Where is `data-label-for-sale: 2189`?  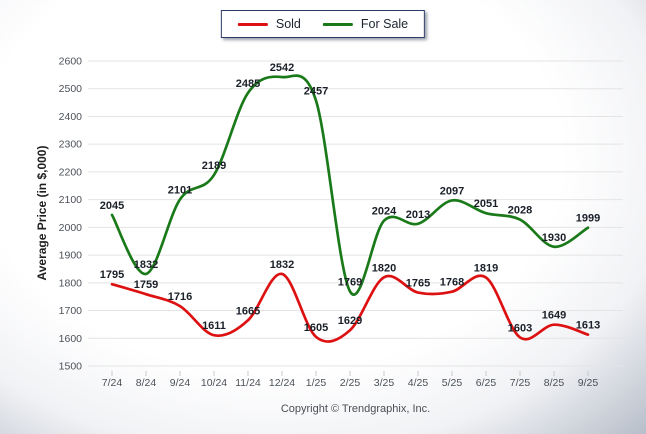 data-label-for-sale: 2189 is located at coordinates (214, 166).